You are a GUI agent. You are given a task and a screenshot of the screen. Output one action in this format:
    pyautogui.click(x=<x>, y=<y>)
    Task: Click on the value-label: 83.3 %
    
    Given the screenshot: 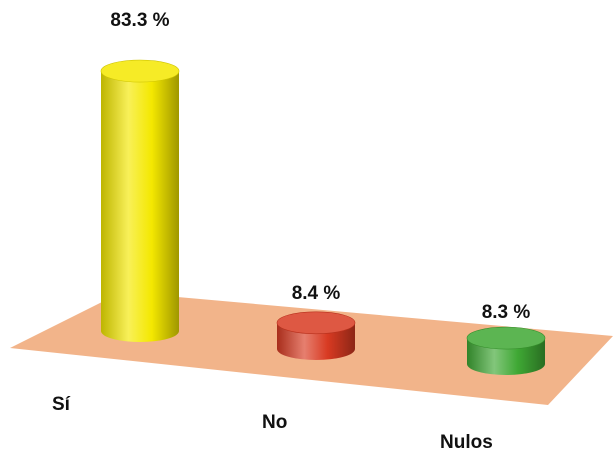 What is the action you would take?
    pyautogui.click(x=139, y=20)
    